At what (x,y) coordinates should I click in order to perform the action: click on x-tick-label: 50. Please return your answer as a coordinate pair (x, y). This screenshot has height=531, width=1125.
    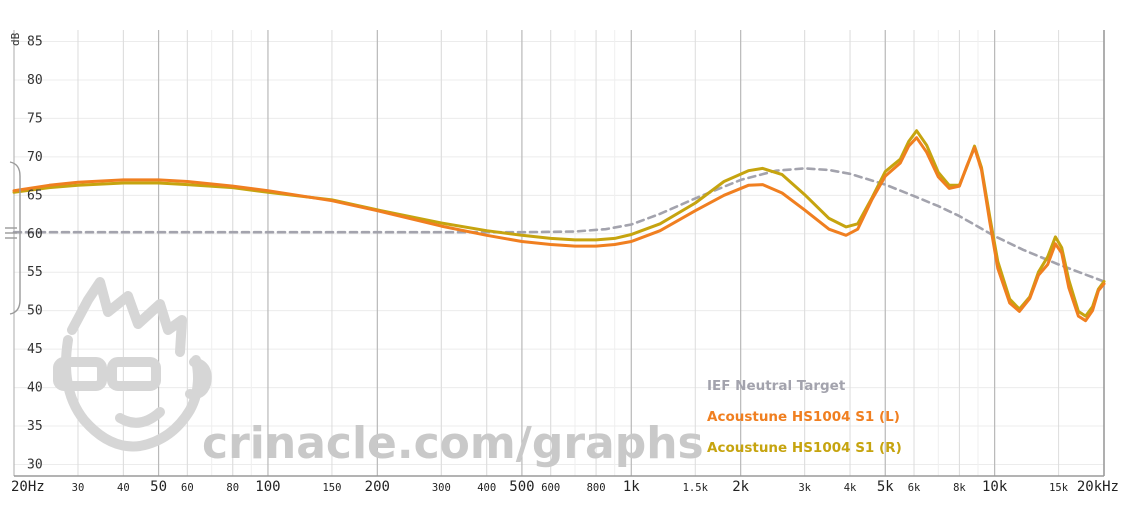
    Looking at the image, I should click on (158, 487).